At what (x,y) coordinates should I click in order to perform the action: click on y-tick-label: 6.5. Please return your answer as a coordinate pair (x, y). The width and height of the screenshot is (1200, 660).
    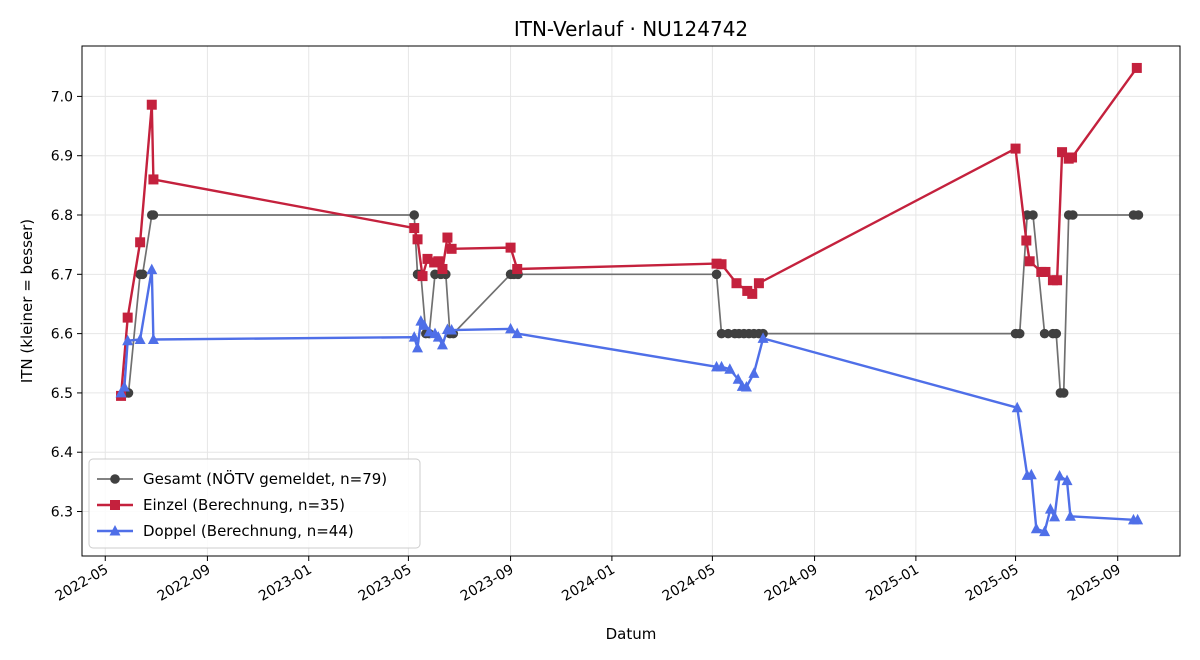
    Looking at the image, I should click on (62, 394).